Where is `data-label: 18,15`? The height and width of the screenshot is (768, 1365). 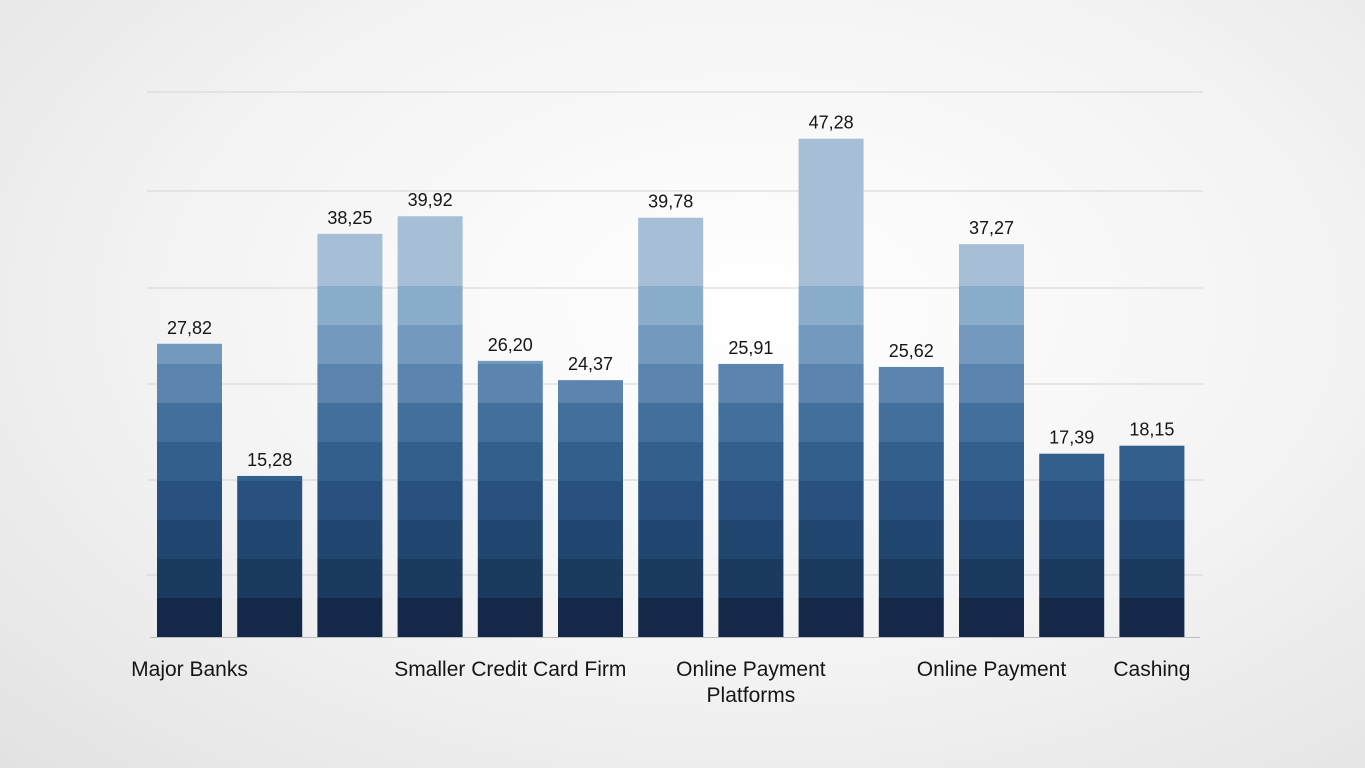 data-label: 18,15 is located at coordinates (1151, 430).